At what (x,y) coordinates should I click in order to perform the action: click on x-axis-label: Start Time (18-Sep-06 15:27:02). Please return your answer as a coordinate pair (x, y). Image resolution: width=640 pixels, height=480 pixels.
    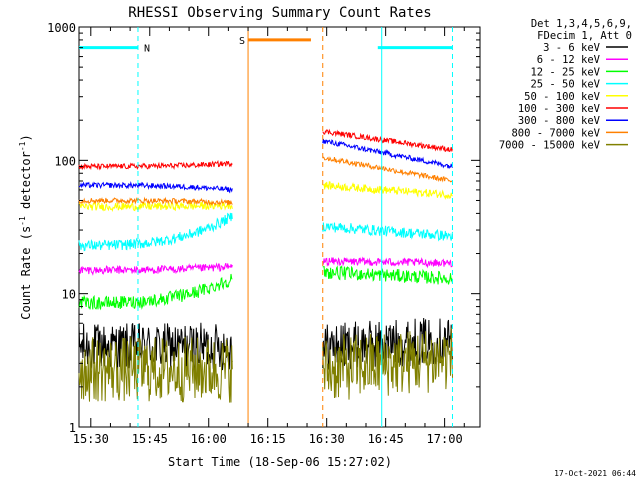
    Looking at the image, I should click on (280, 462).